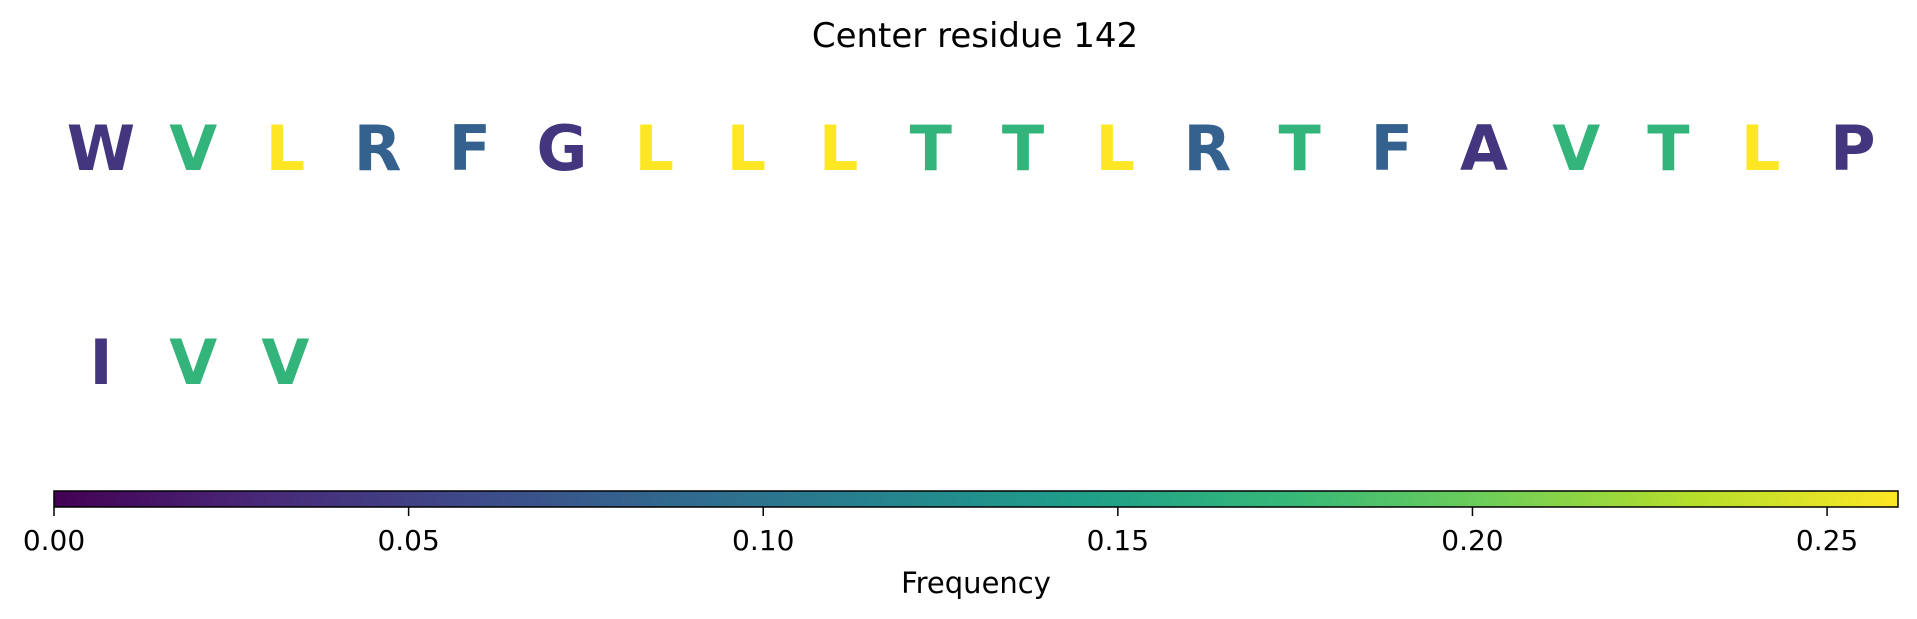 Image resolution: width=1917 pixels, height=619 pixels. I want to click on residue-letter: W, so click(101, 148).